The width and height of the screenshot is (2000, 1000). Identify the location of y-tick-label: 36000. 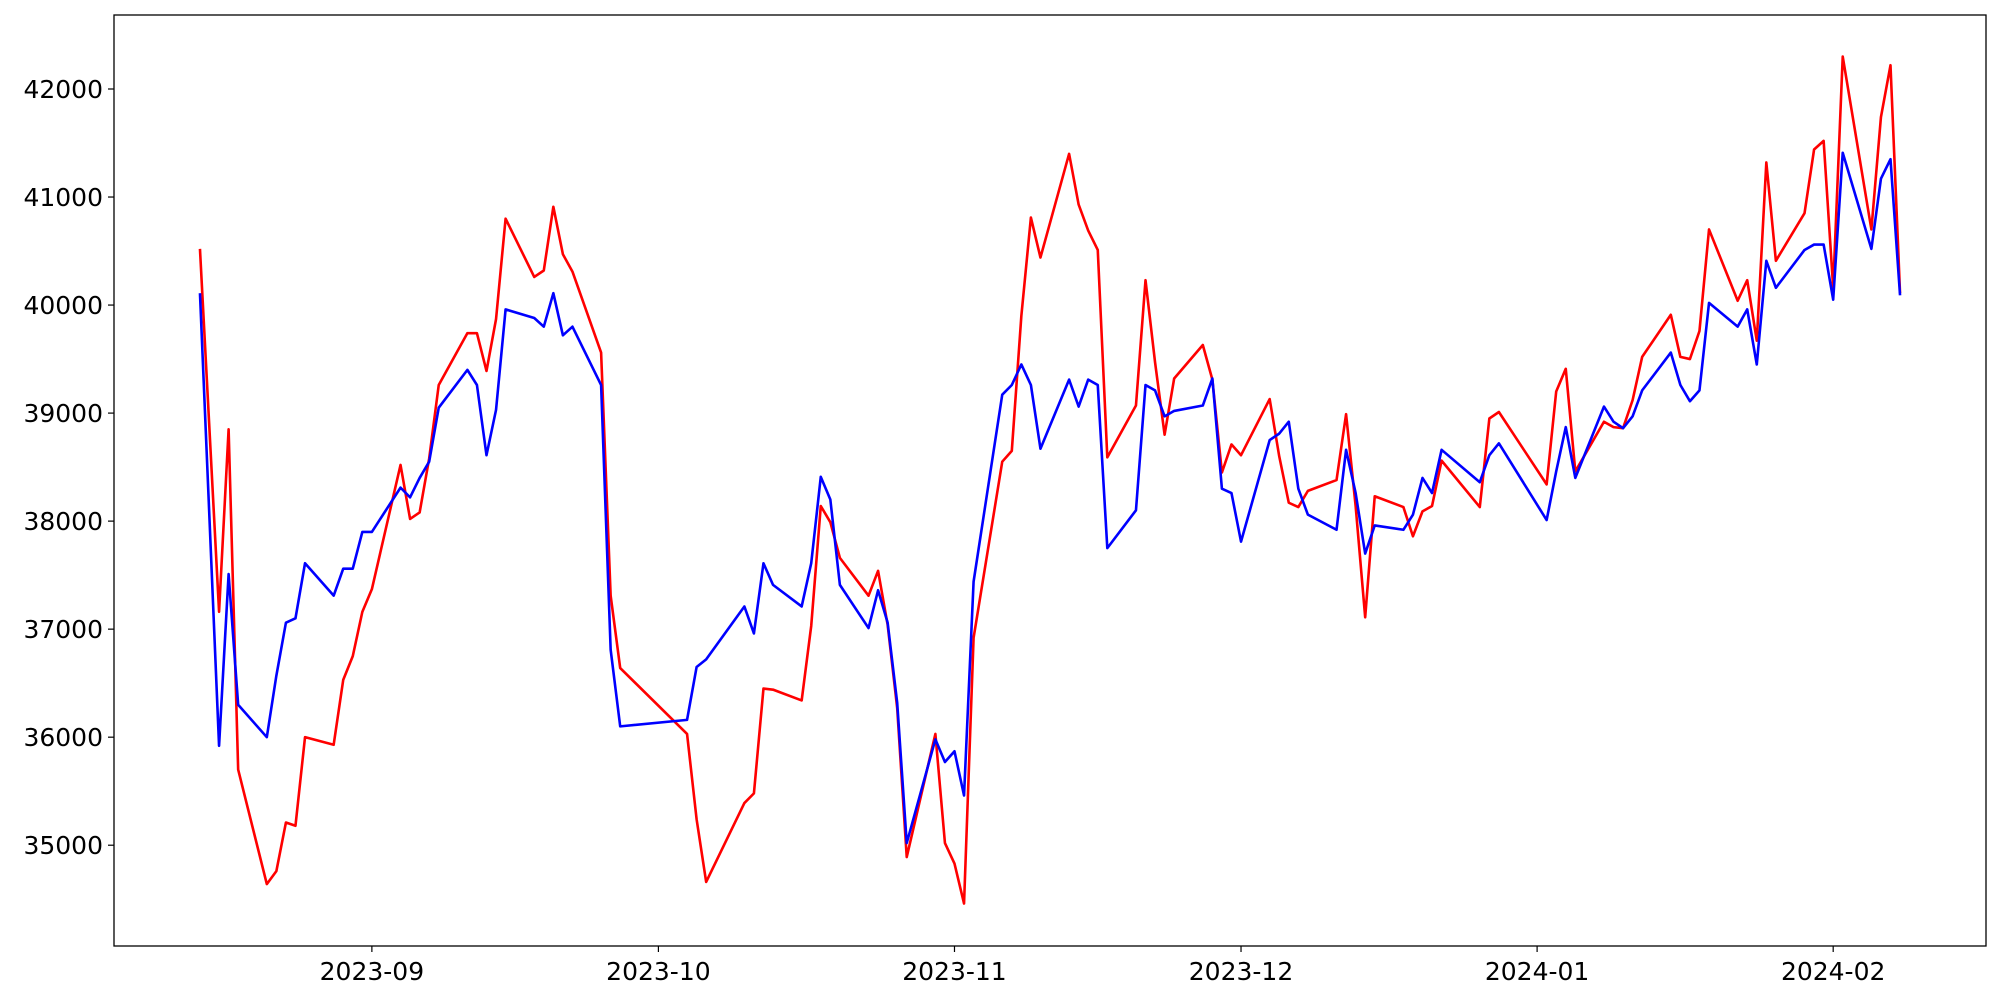
(63, 737).